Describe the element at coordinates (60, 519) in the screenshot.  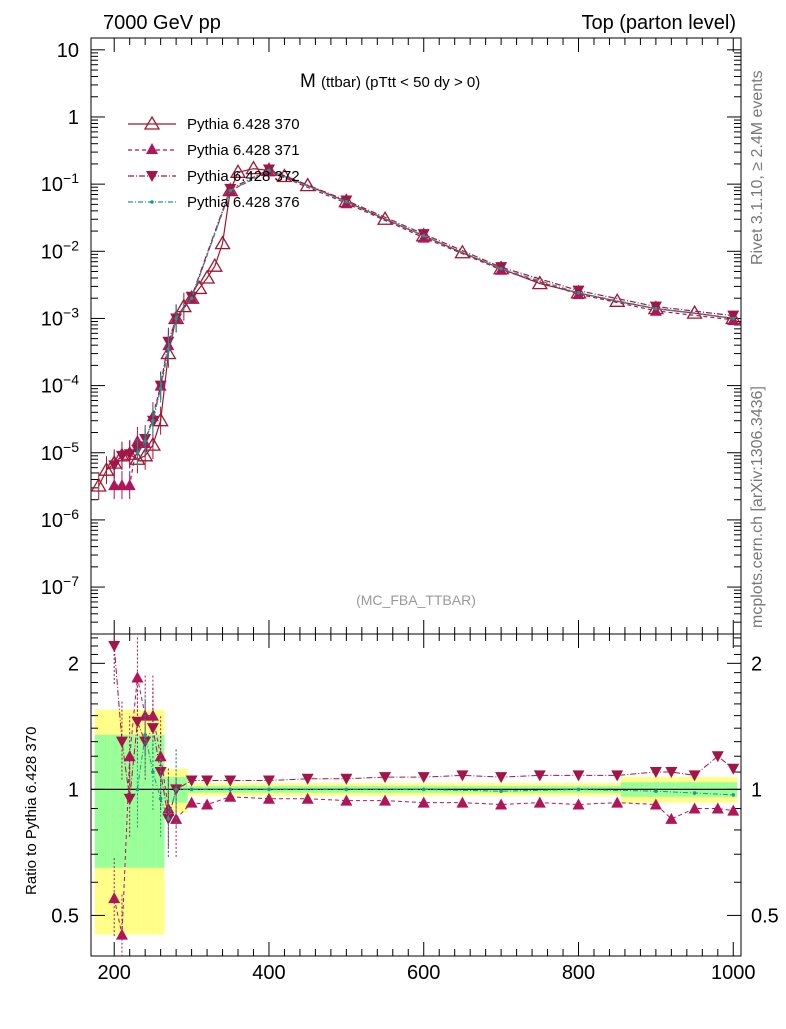
I see `main-y-tick-label: 10⁻⁶` at that location.